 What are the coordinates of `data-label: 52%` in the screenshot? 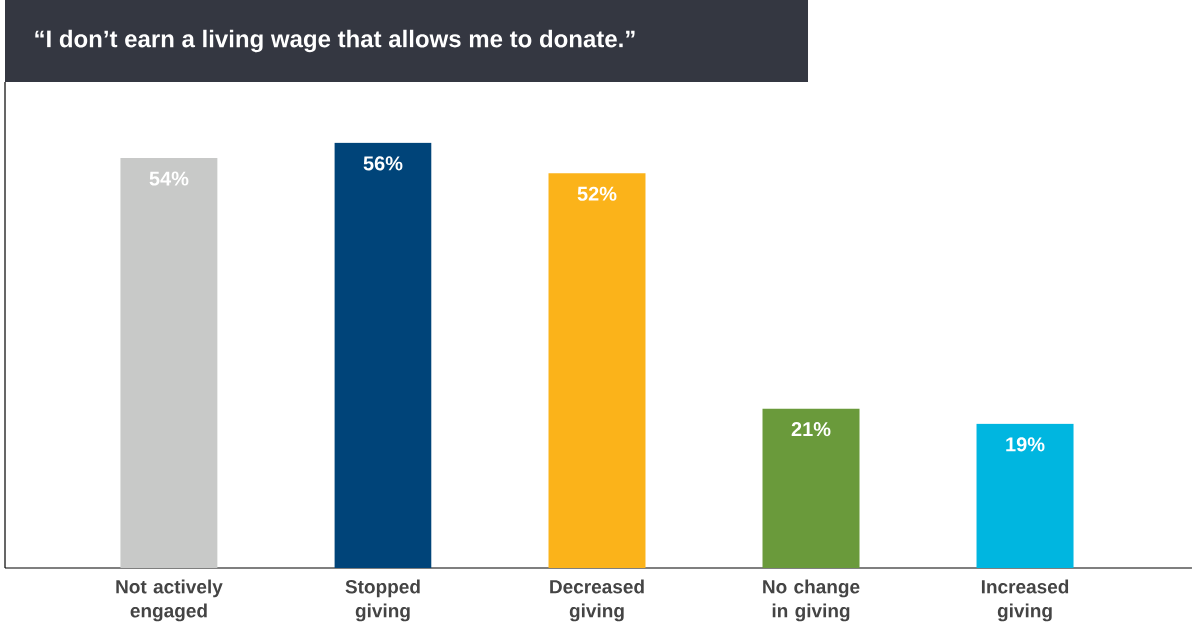 It's located at (597, 193).